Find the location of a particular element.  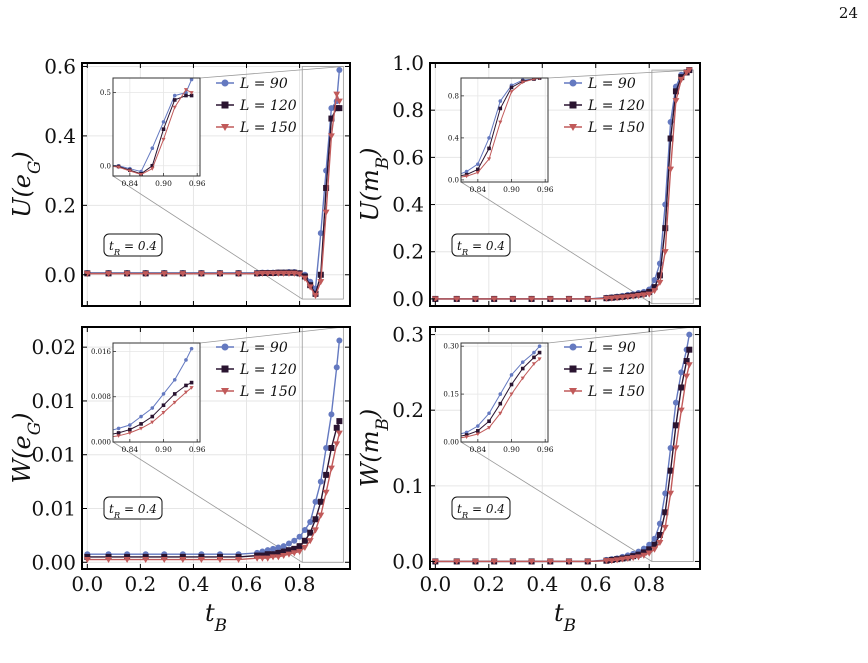

inset-x-tick-label: 0.96 is located at coordinates (545, 449).